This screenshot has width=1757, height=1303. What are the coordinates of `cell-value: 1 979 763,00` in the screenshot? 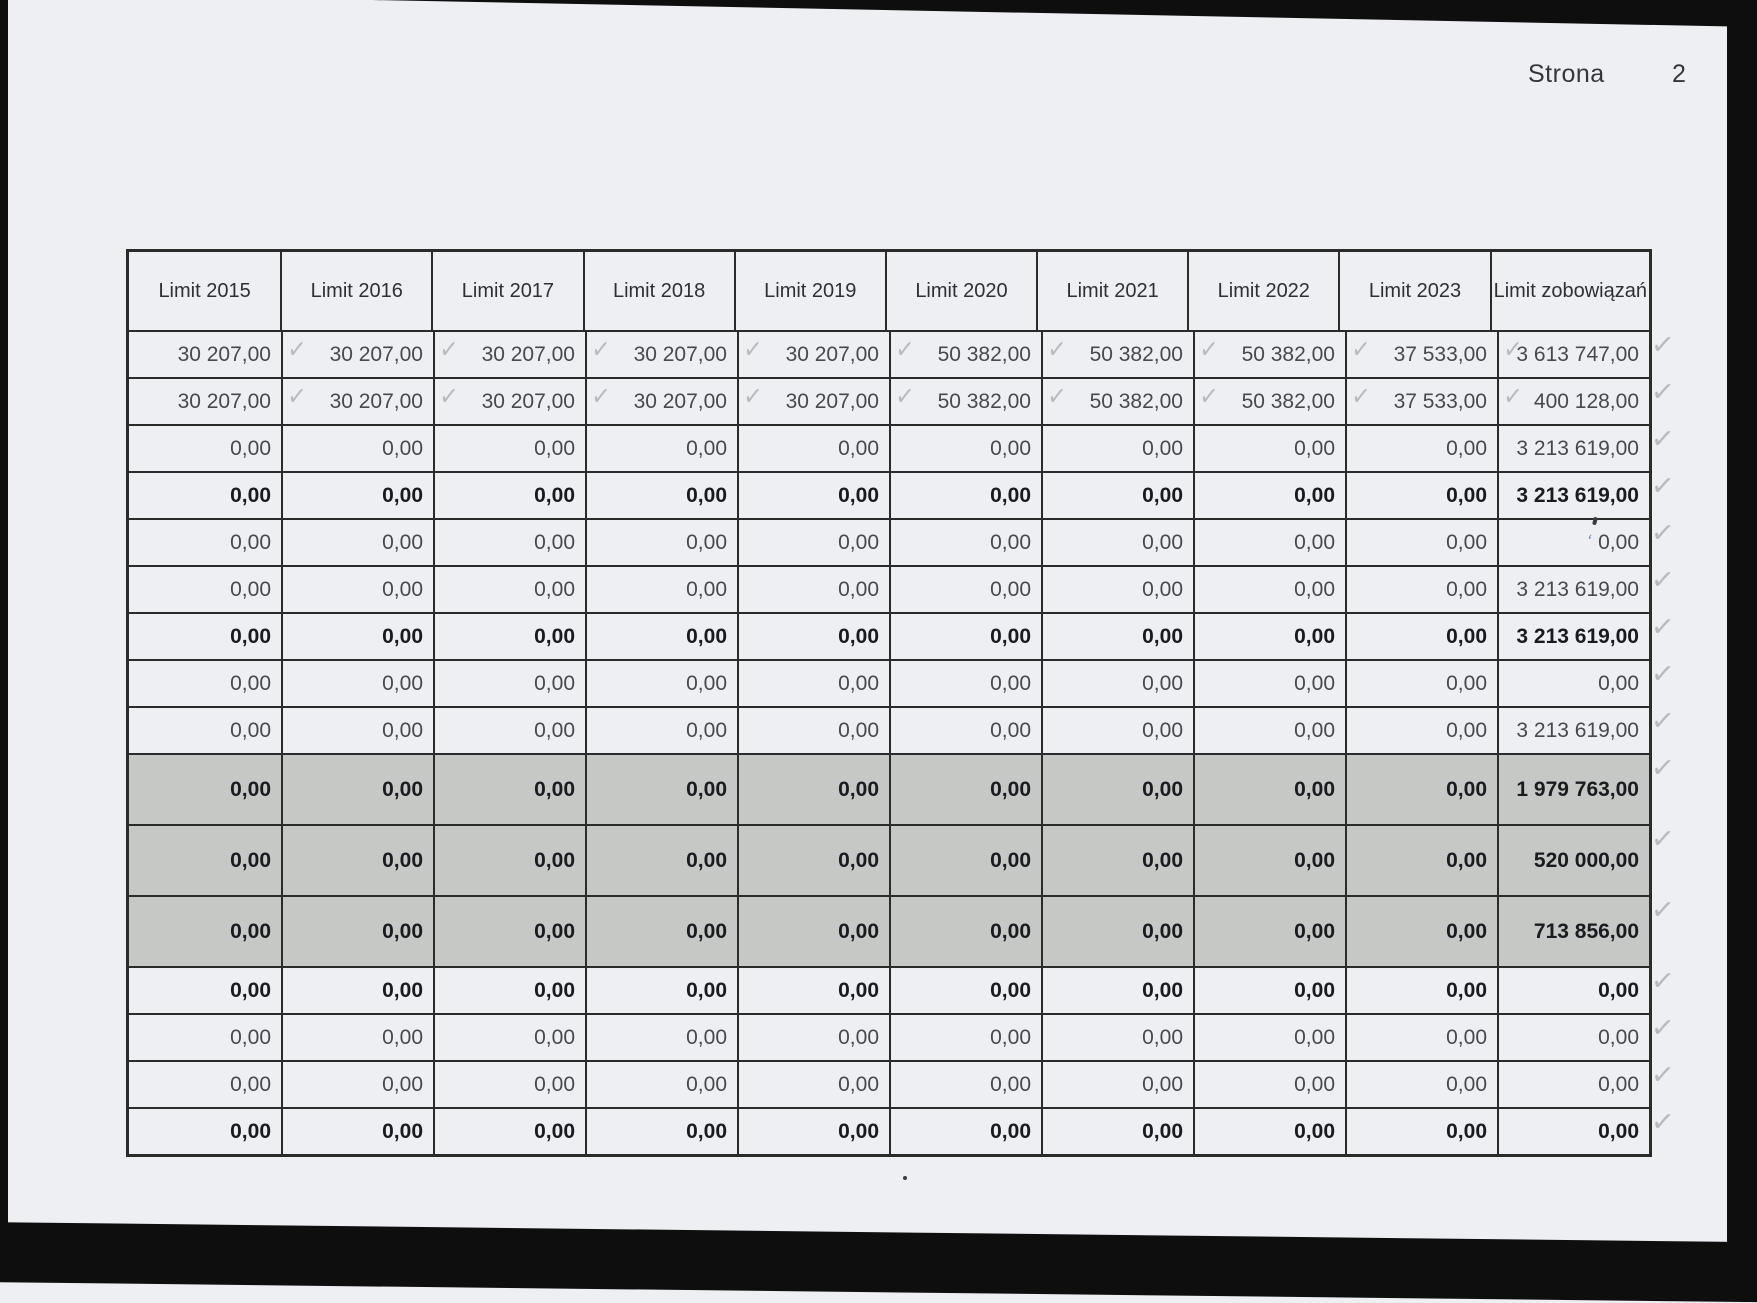 It's located at (1577, 789).